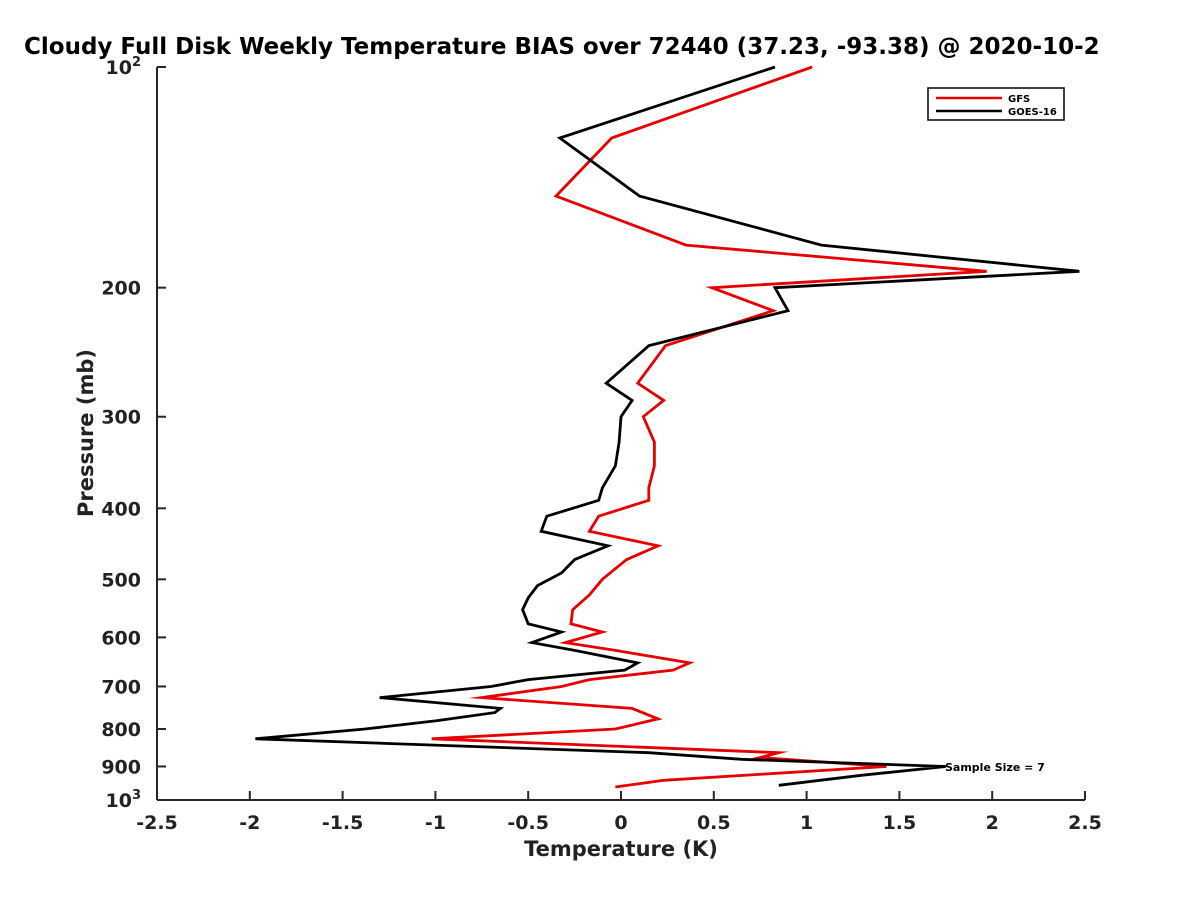 Image resolution: width=1200 pixels, height=900 pixels. I want to click on x-tick-label: 2.5, so click(1085, 823).